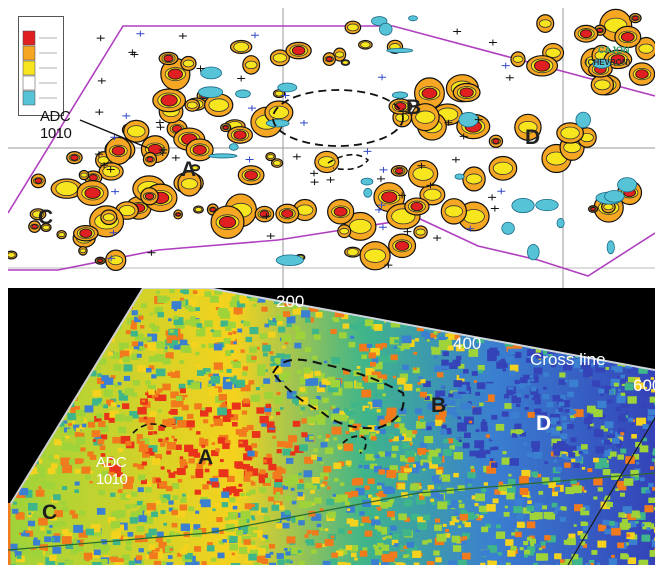 The height and width of the screenshot is (565, 655). Describe the element at coordinates (354, 444) in the screenshot. I see `dashed-small-outline-bot` at that location.